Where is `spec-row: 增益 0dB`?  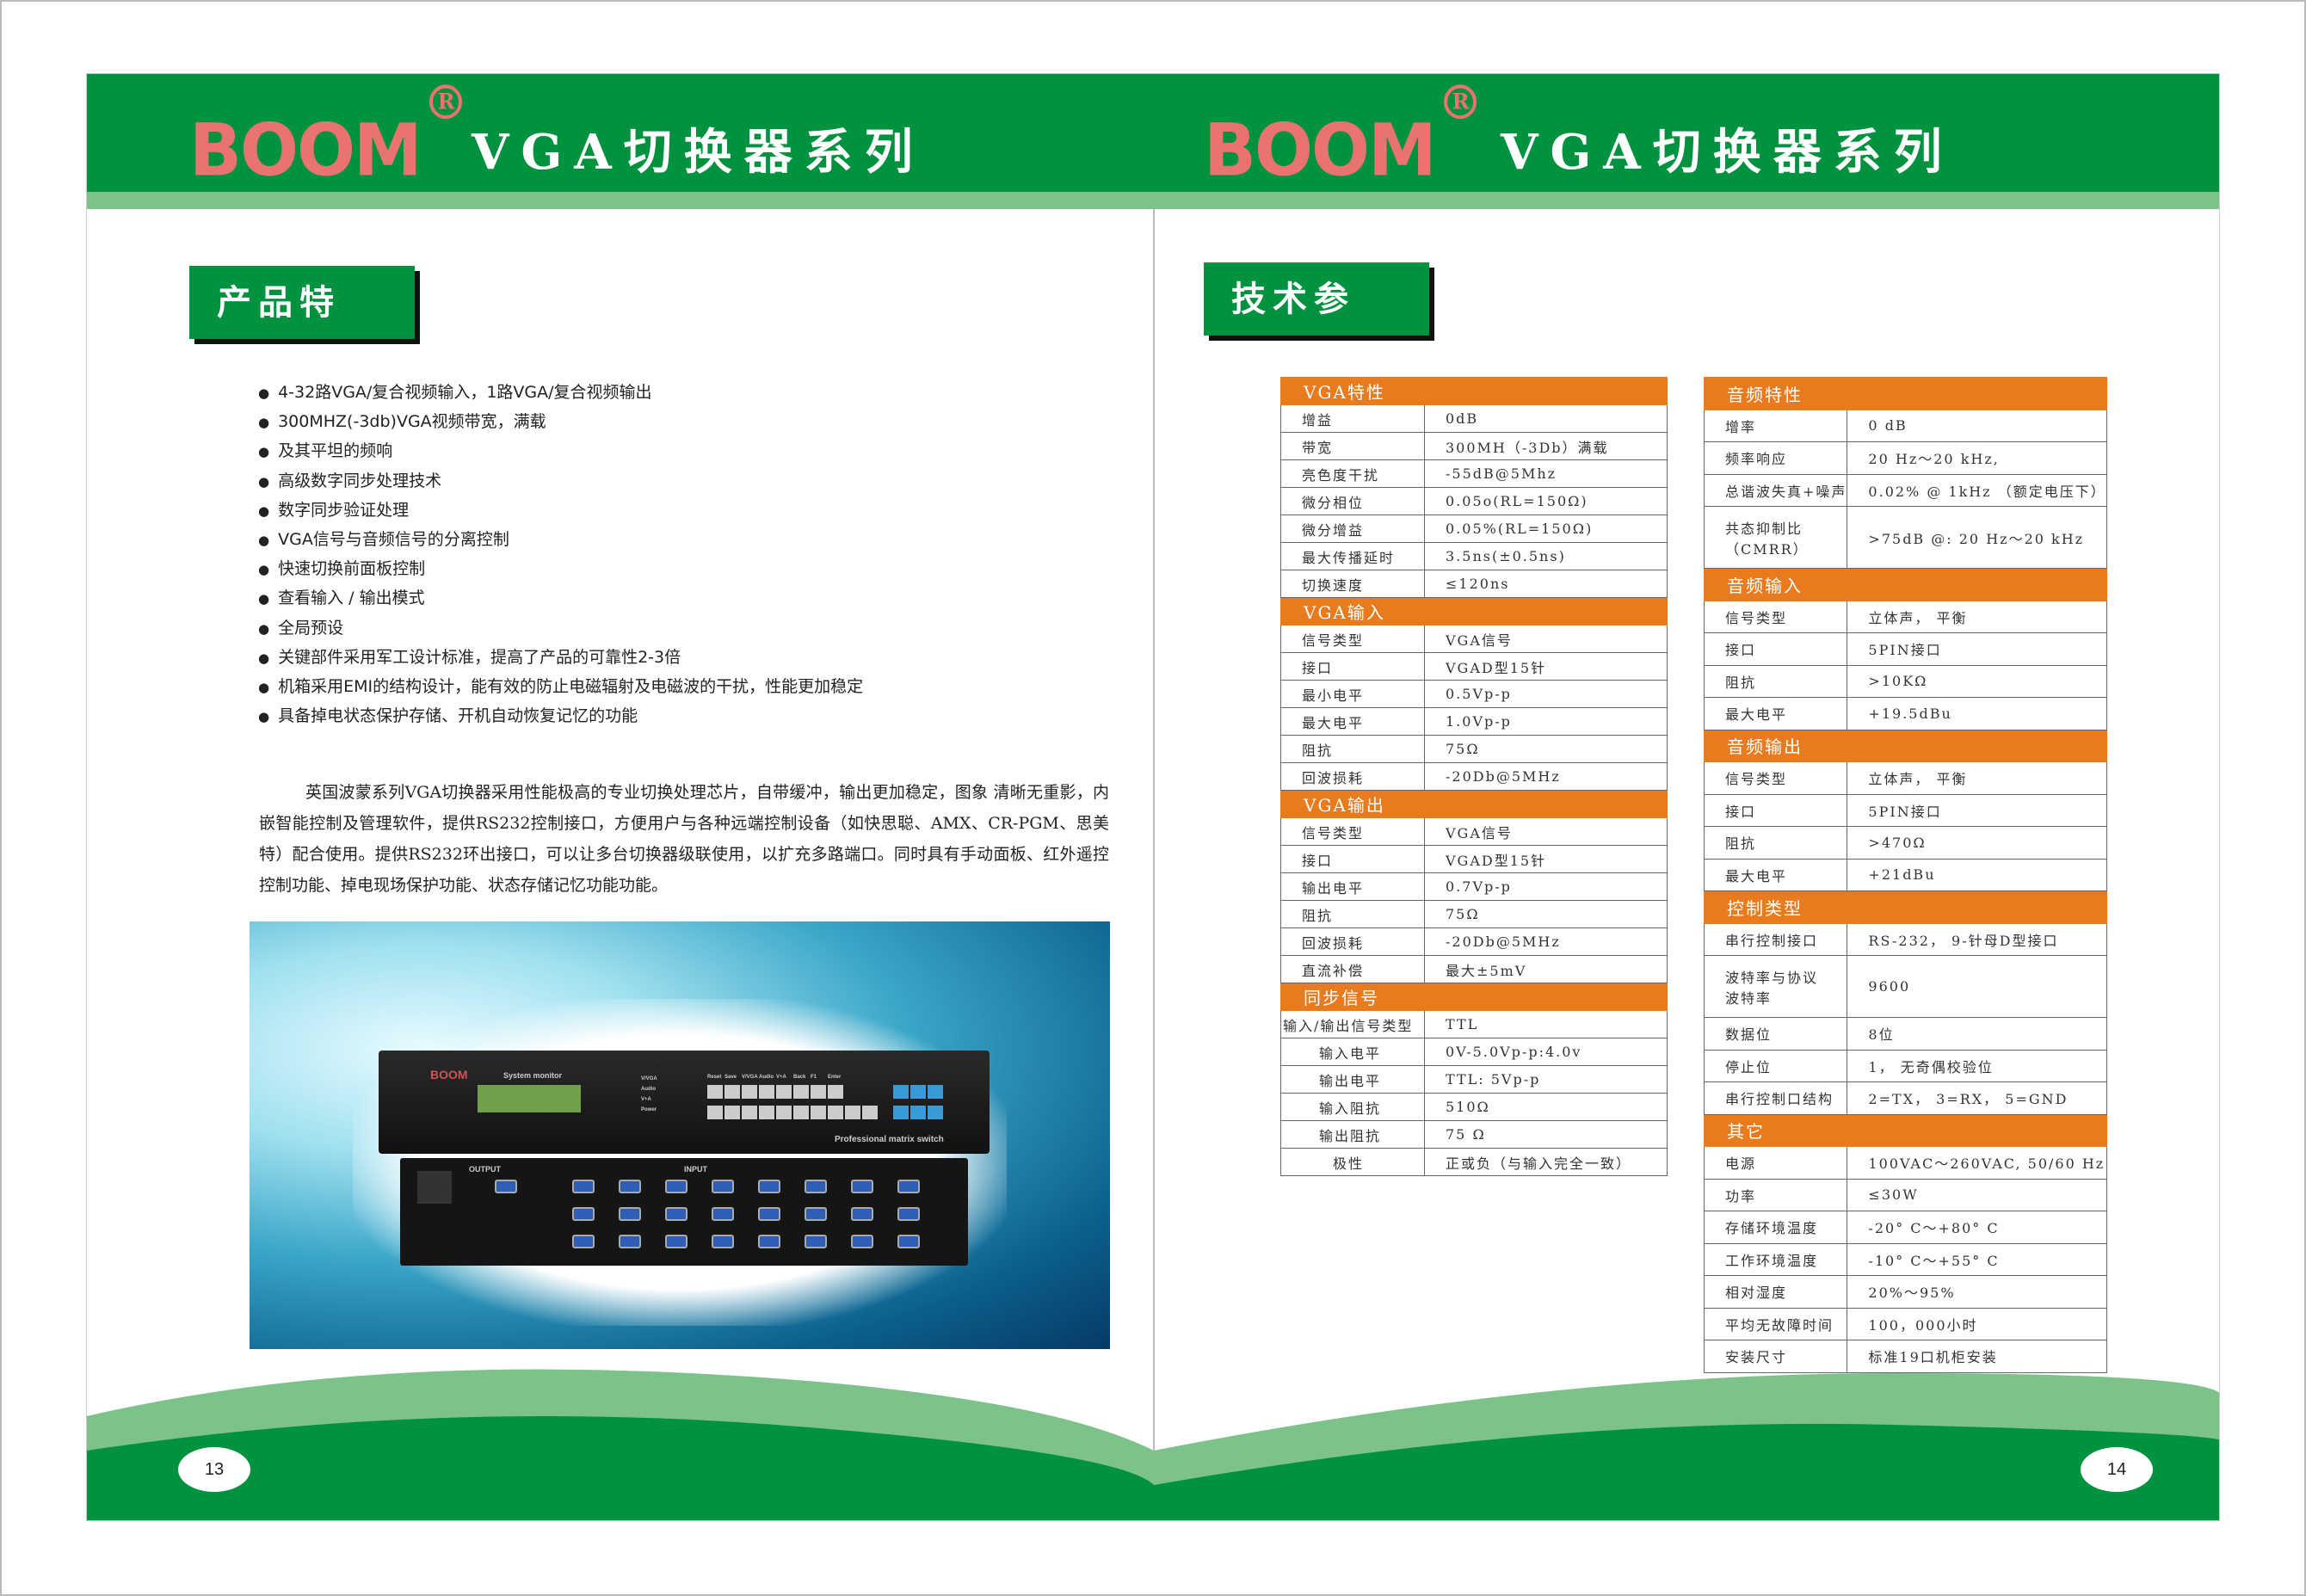
spec-row: 增益 0dB is located at coordinates (1474, 418).